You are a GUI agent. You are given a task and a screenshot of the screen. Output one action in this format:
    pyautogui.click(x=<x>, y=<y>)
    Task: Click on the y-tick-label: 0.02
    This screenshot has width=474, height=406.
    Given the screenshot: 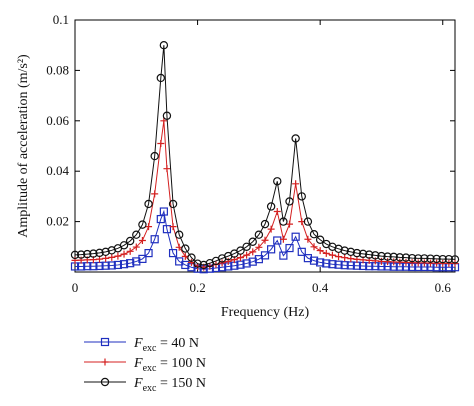 What is the action you would take?
    pyautogui.click(x=57, y=221)
    